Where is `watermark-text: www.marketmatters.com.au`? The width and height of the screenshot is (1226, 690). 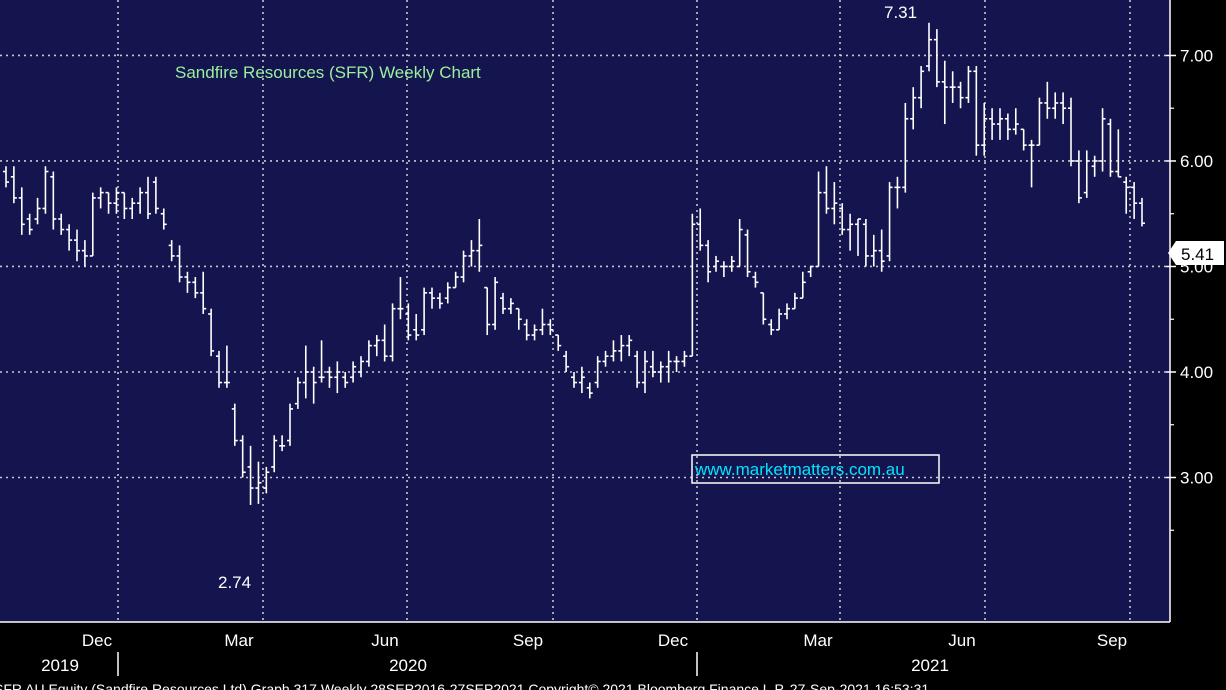 watermark-text: www.marketmatters.com.au is located at coordinates (799, 469).